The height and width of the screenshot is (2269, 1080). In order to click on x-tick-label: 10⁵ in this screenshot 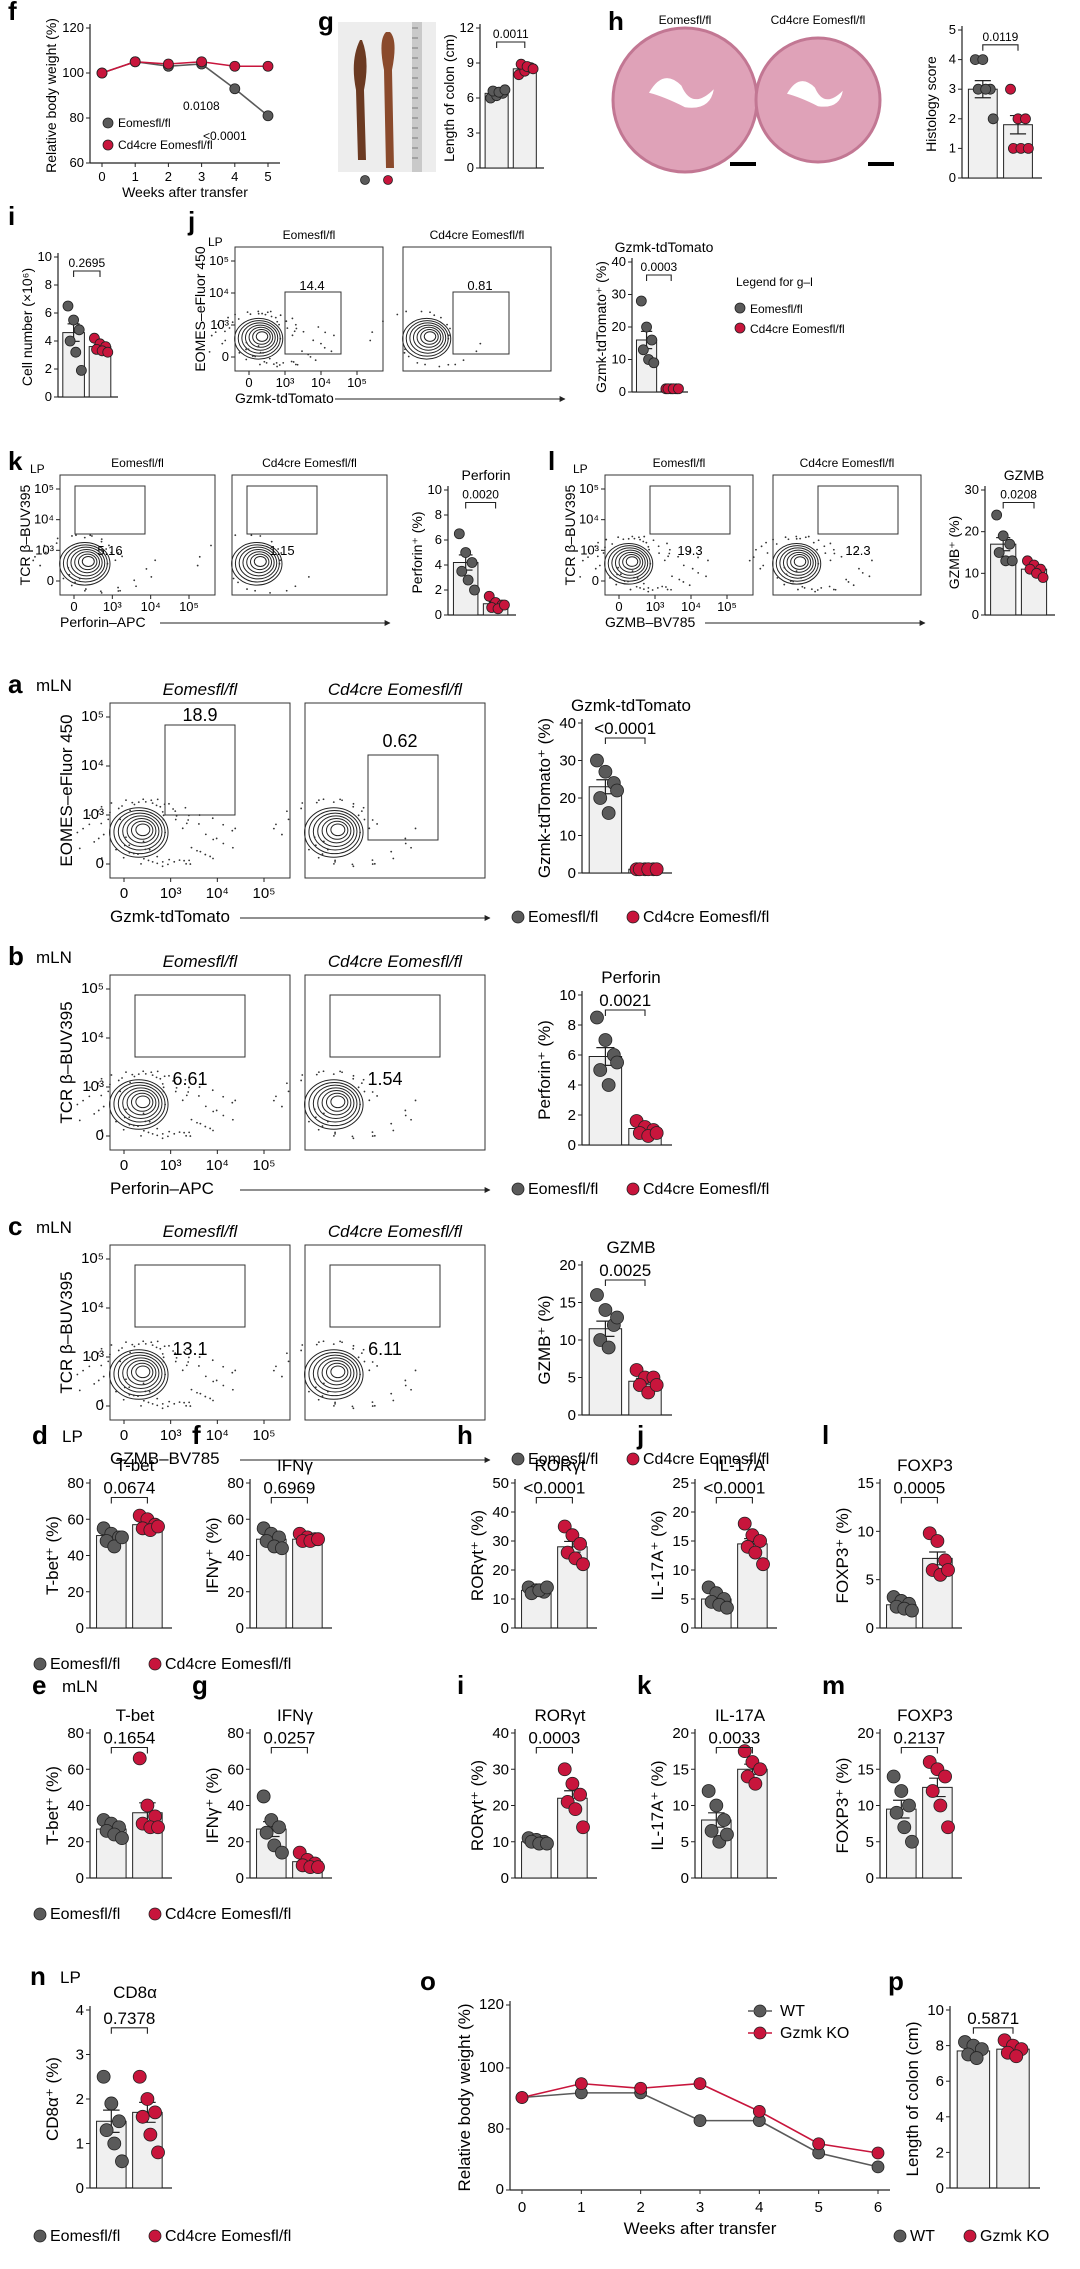, I will do `click(189, 606)`.